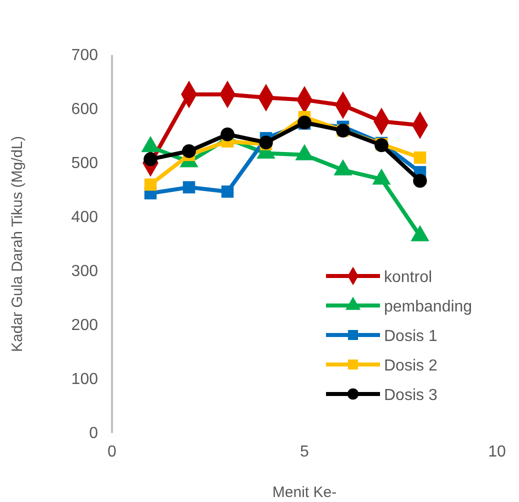 The height and width of the screenshot is (502, 519). I want to click on y-tick-label: 300, so click(84, 271).